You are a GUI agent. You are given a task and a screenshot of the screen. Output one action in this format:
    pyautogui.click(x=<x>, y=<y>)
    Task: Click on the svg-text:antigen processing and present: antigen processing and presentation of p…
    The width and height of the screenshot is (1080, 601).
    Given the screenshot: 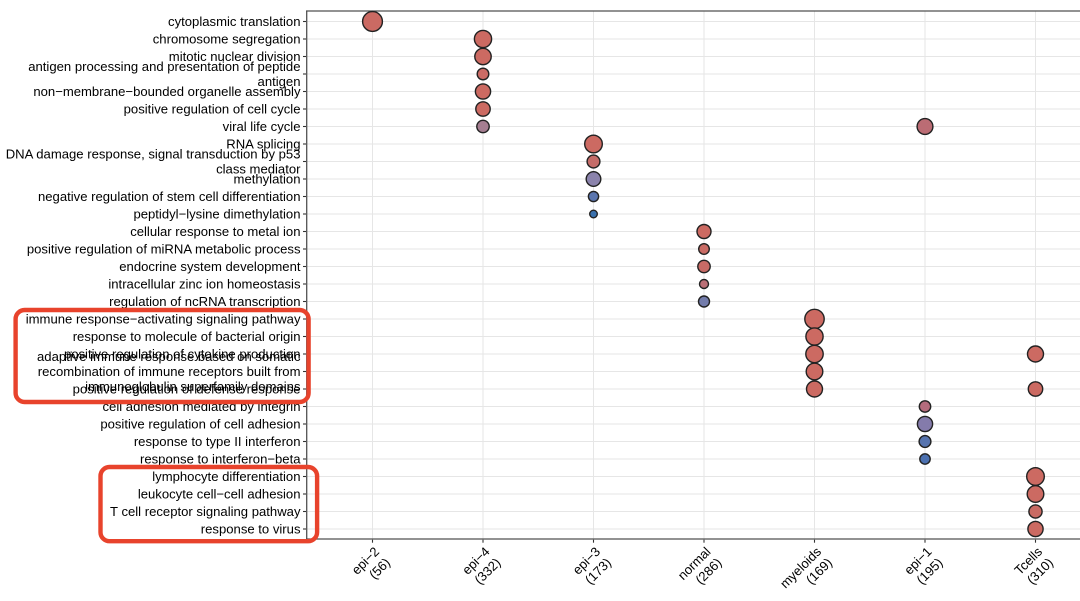 What is the action you would take?
    pyautogui.click(x=164, y=66)
    